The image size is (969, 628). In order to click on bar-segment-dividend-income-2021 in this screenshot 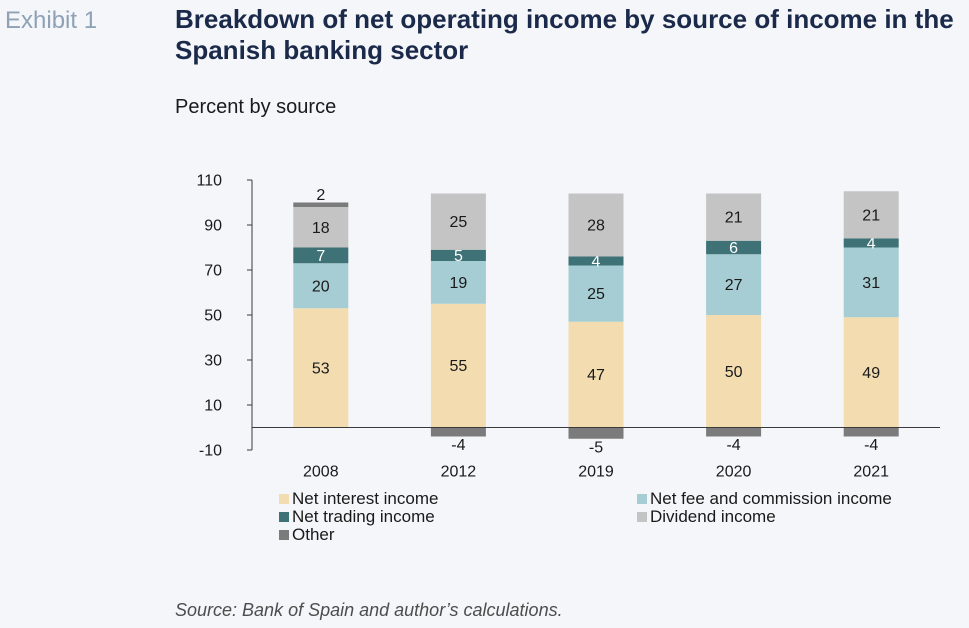, I will do `click(871, 215)`.